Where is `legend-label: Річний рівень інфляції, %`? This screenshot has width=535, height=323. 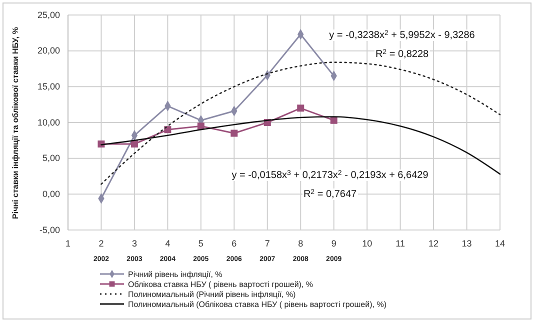
legend-label: Річний рівень інфляції, % is located at coordinates (175, 274).